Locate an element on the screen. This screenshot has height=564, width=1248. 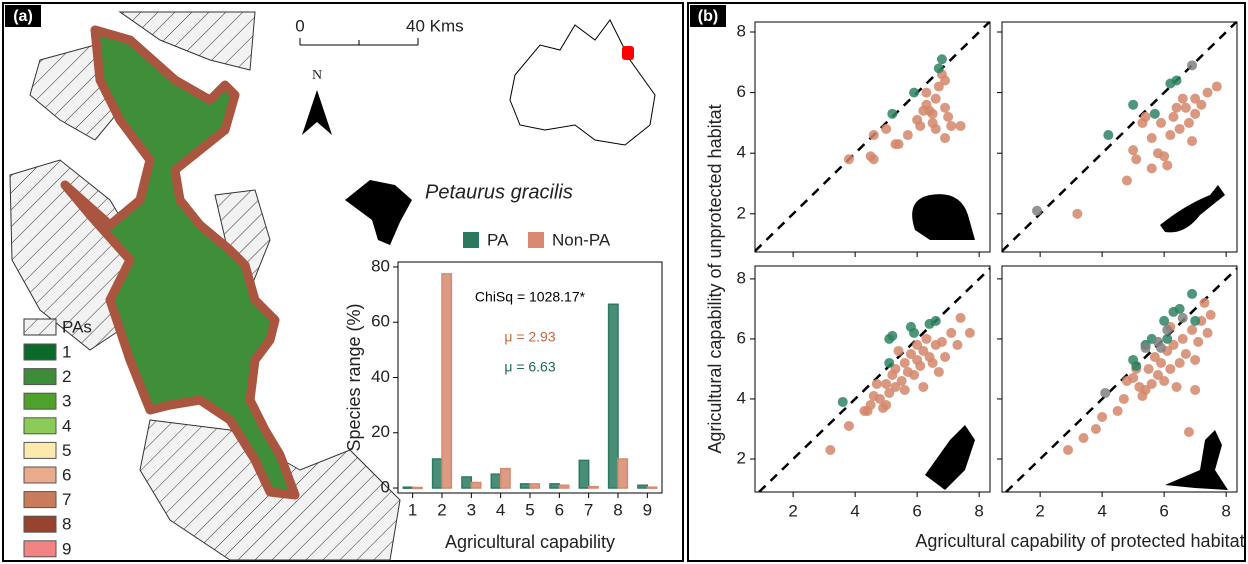
y-tick-label: 6 is located at coordinates (741, 91).